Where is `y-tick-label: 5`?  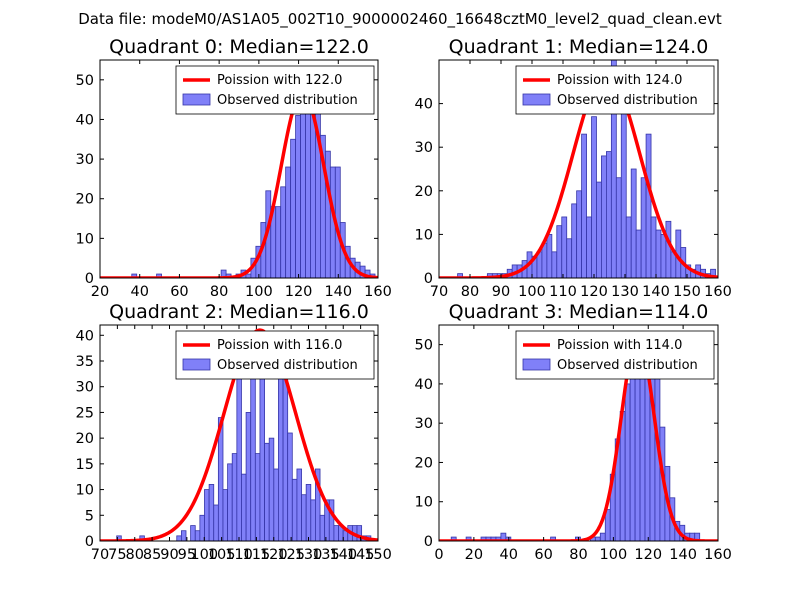
y-tick-label: 5 is located at coordinates (89, 516).